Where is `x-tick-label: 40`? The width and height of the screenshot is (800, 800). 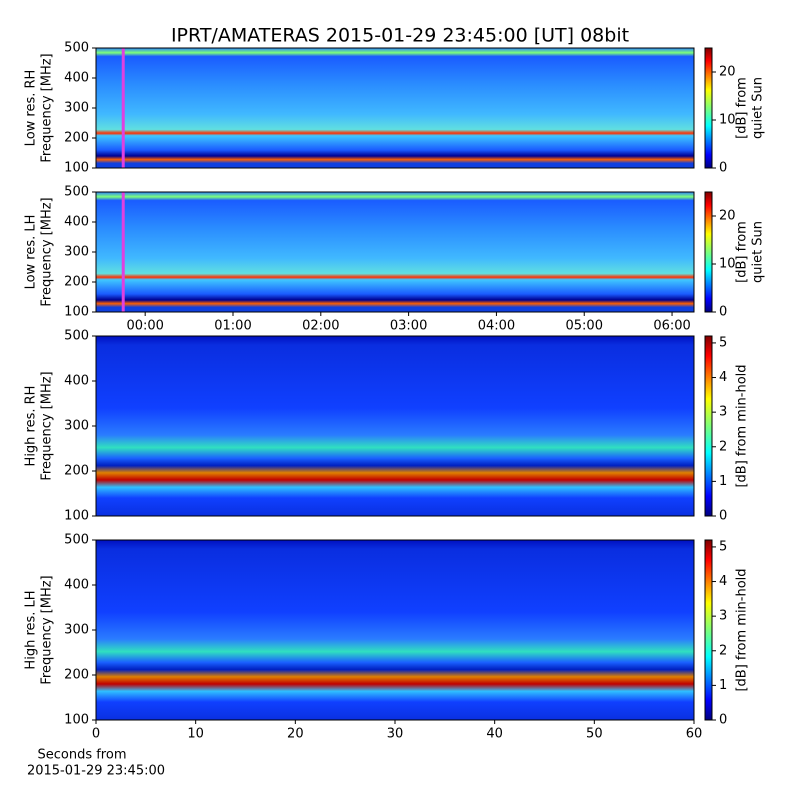
x-tick-label: 40 is located at coordinates (494, 734).